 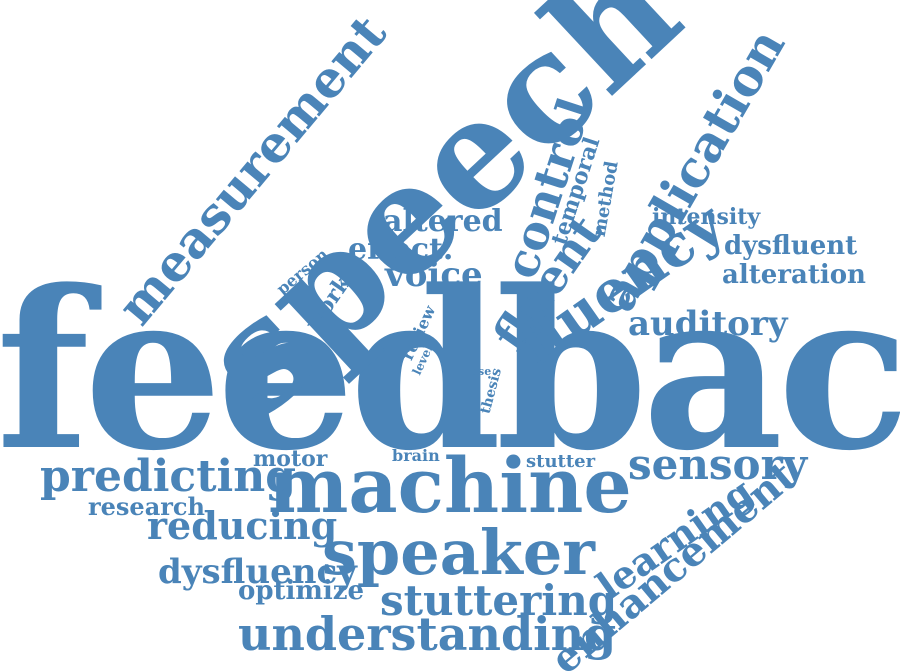 I want to click on word-research: research, so click(x=146, y=506).